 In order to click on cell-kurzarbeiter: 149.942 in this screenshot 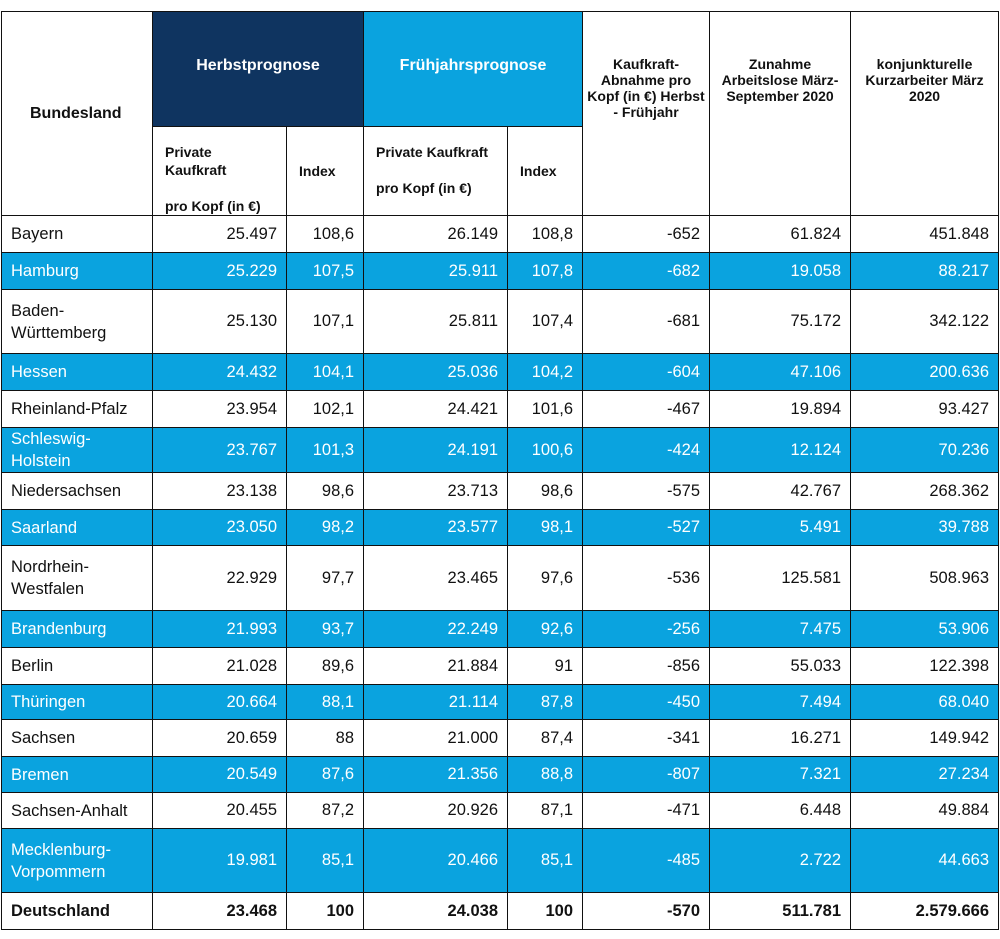, I will do `click(925, 738)`.